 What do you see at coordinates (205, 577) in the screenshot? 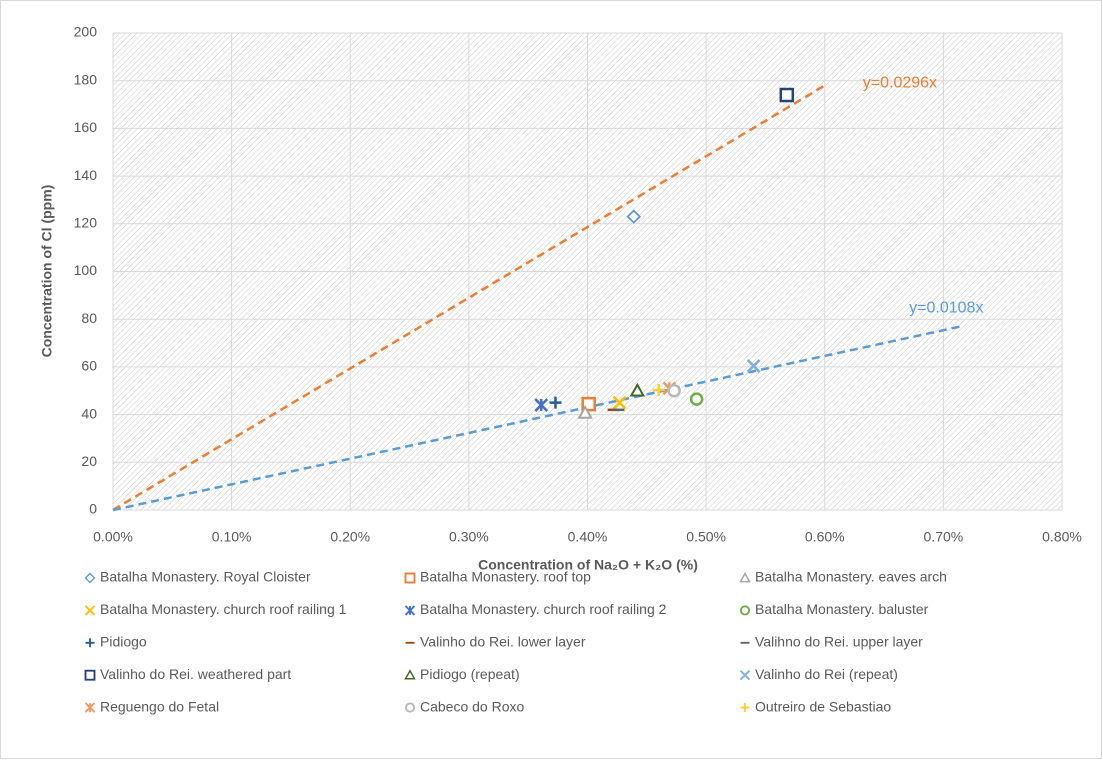
I see `legend-label: Batalha Monastery. Royal Cloister` at bounding box center [205, 577].